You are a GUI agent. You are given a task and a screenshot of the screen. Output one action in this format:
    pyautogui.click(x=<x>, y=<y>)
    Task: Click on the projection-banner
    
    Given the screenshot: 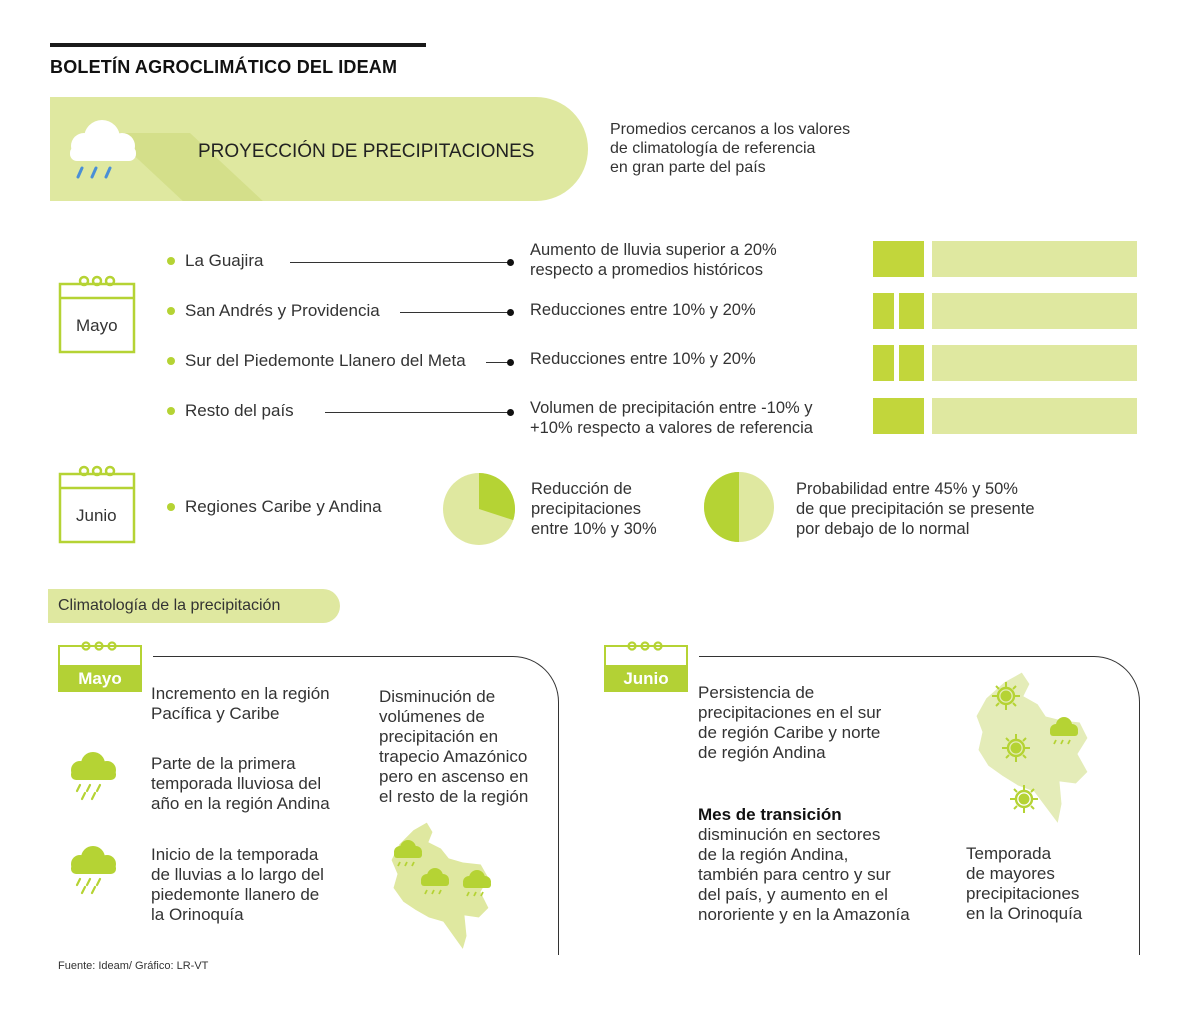 What is the action you would take?
    pyautogui.click(x=319, y=149)
    